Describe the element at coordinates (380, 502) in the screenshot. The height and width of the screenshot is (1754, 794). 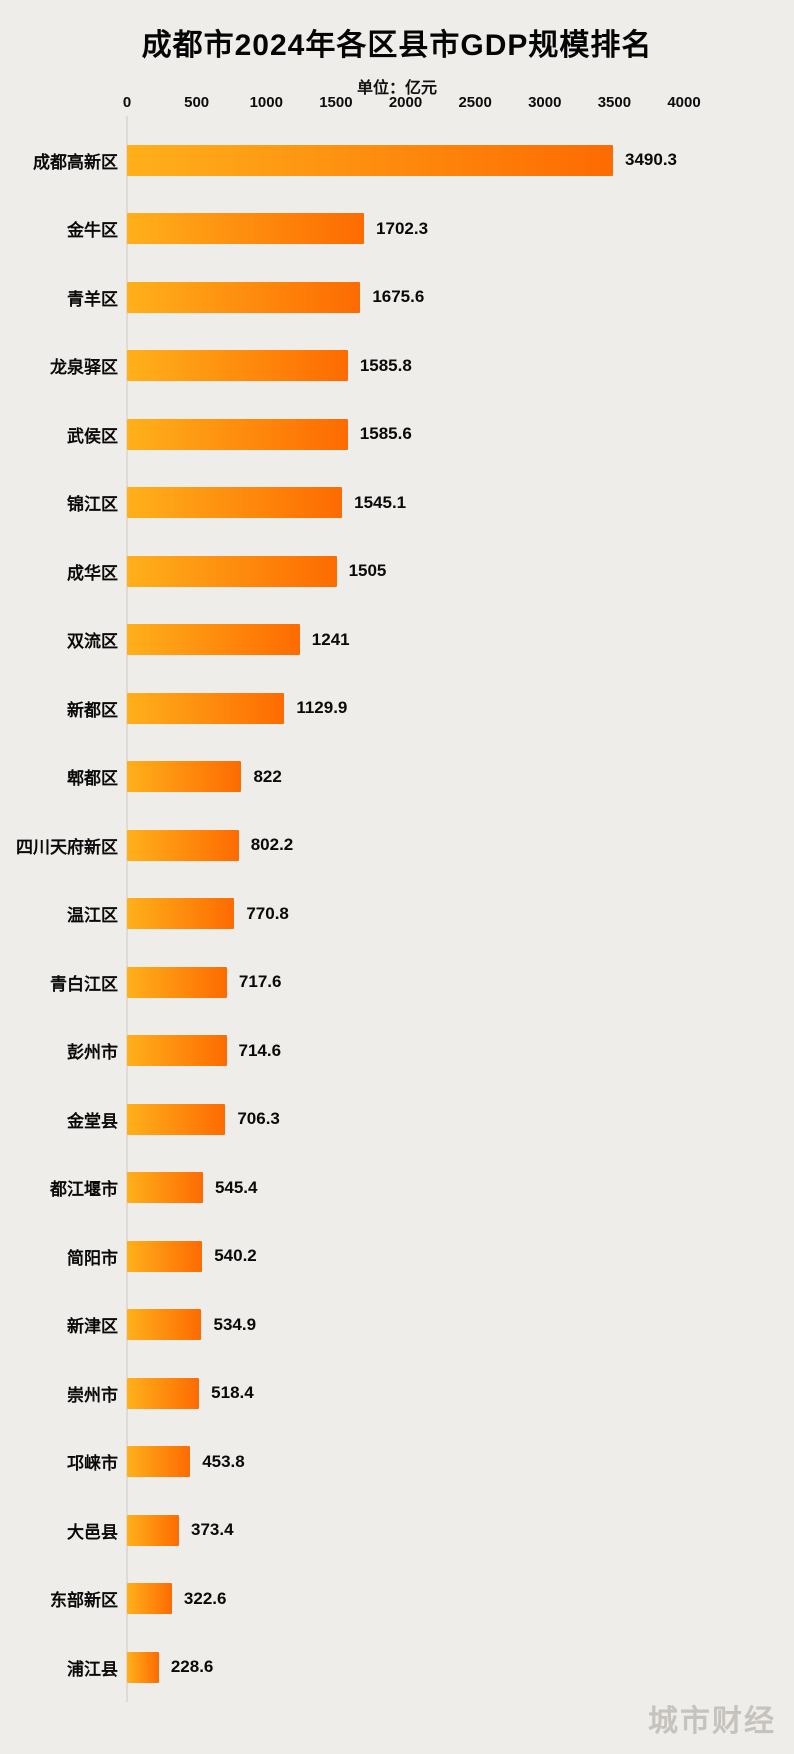
I see `value-label: 1545.1` at that location.